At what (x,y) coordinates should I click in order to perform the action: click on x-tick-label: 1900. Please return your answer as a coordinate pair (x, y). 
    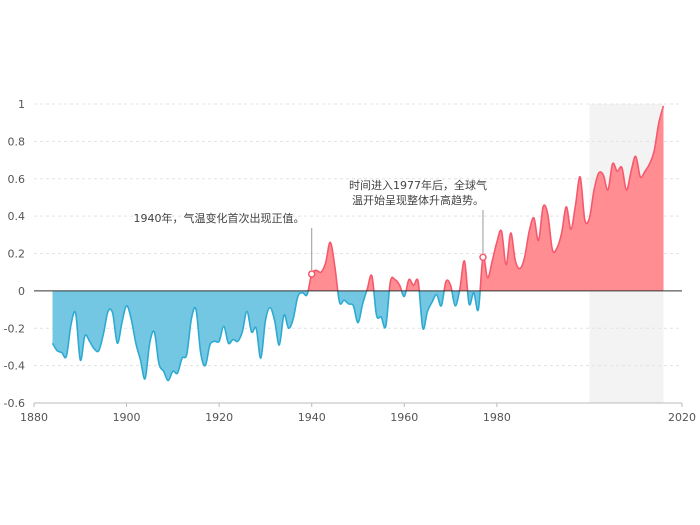
    Looking at the image, I should click on (127, 417).